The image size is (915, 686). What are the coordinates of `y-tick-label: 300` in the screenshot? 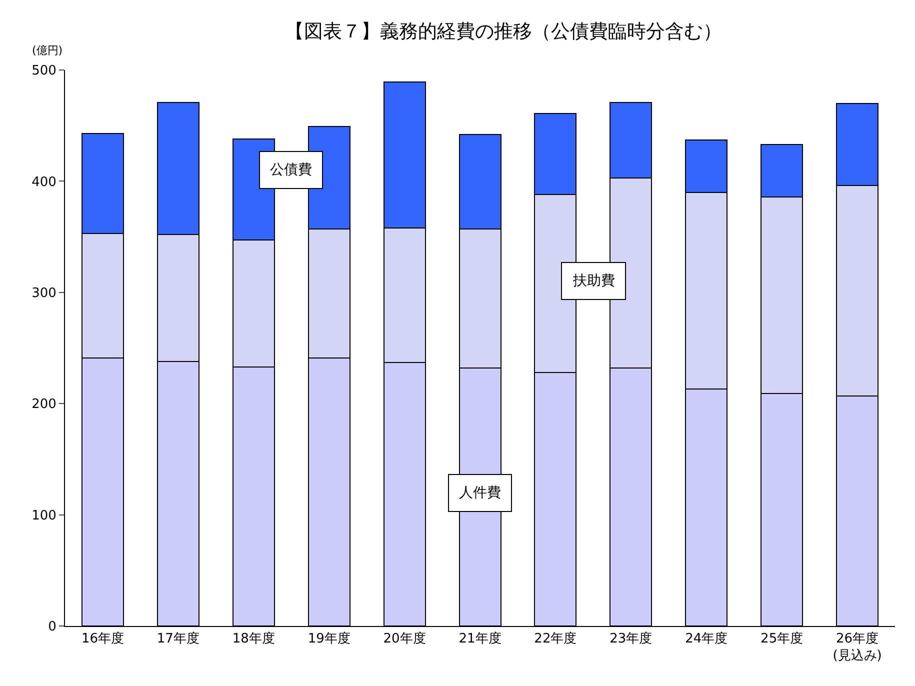 It's located at (44, 293).